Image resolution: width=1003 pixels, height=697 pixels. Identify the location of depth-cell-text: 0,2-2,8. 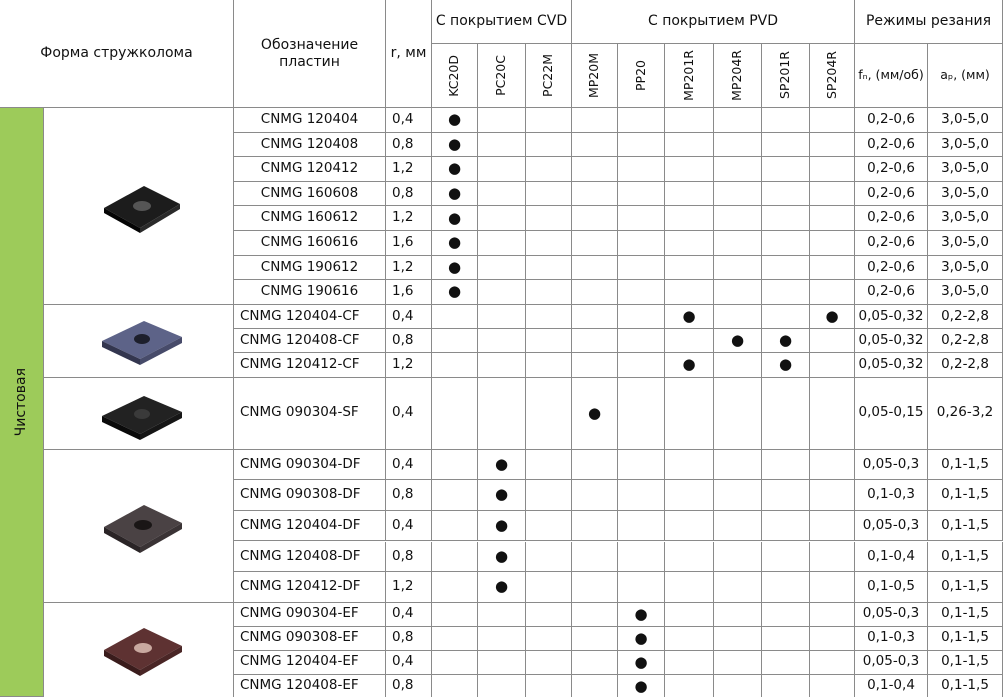
(965, 315).